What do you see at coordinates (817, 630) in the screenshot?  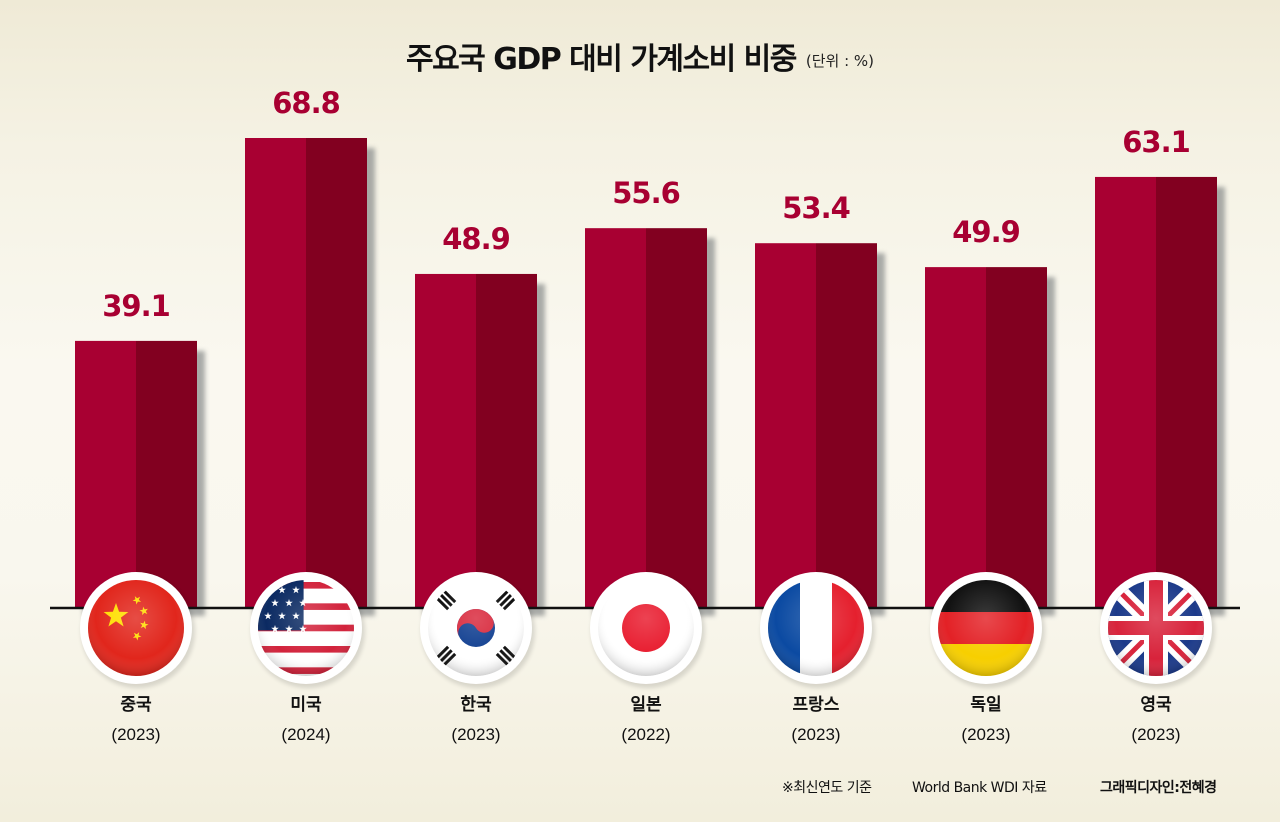 I see `france-flag-icon` at bounding box center [817, 630].